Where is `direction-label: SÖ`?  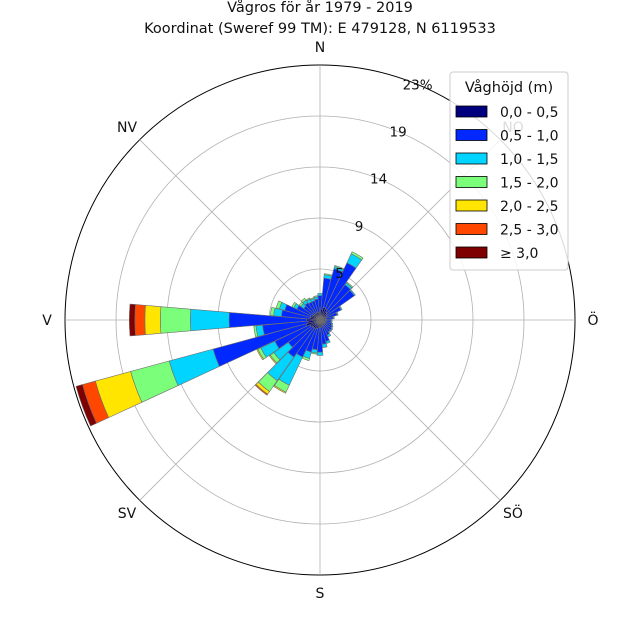 direction-label: SÖ is located at coordinates (513, 513).